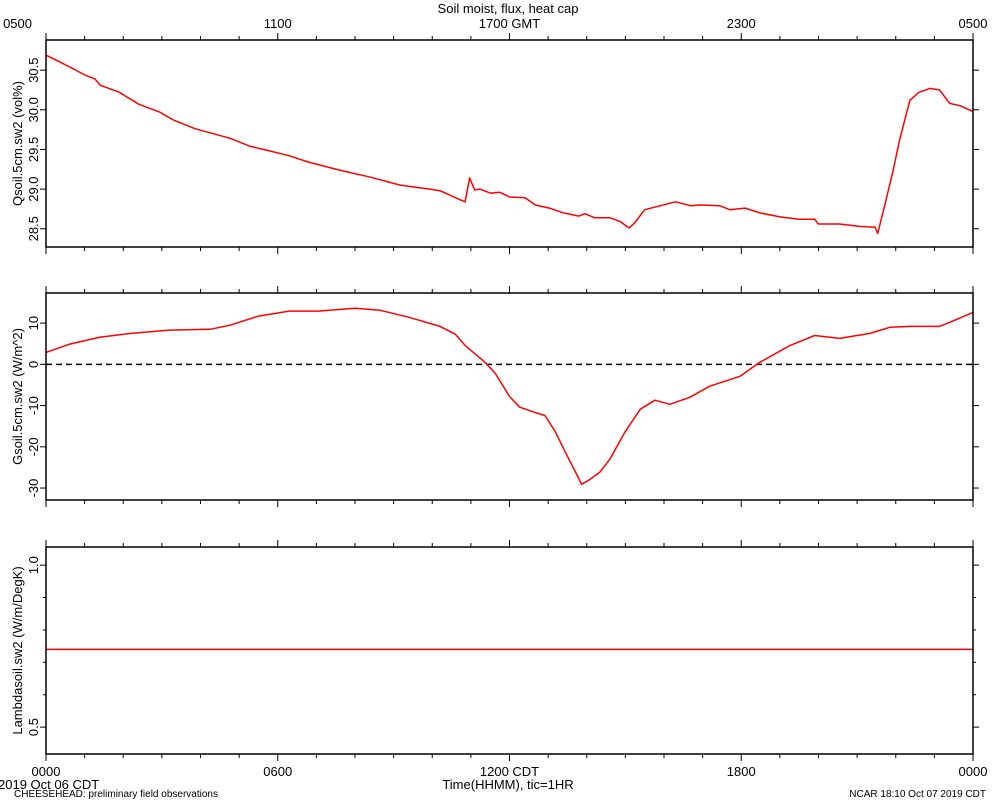  What do you see at coordinates (741, 23) in the screenshot?
I see `x-tick-label-top: 2300` at bounding box center [741, 23].